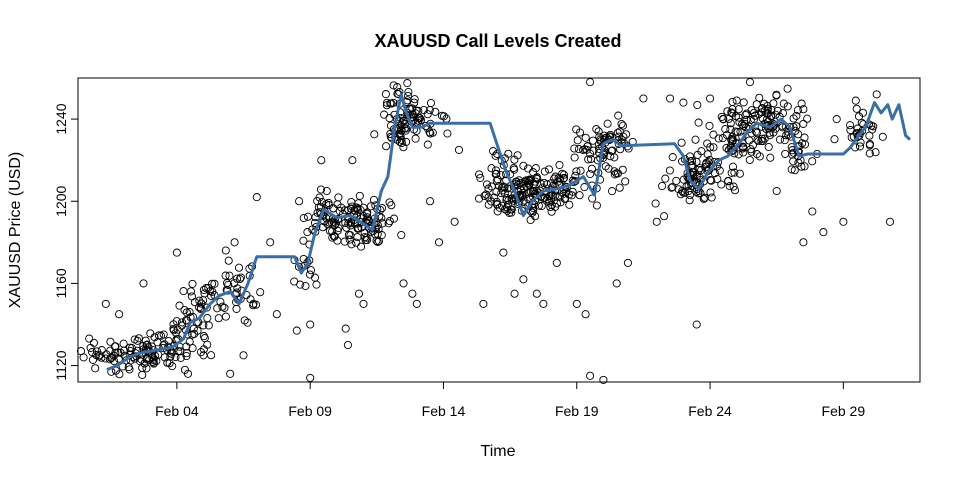 The image size is (960, 480). Describe the element at coordinates (61, 365) in the screenshot. I see `y-tick-label: 1120` at that location.